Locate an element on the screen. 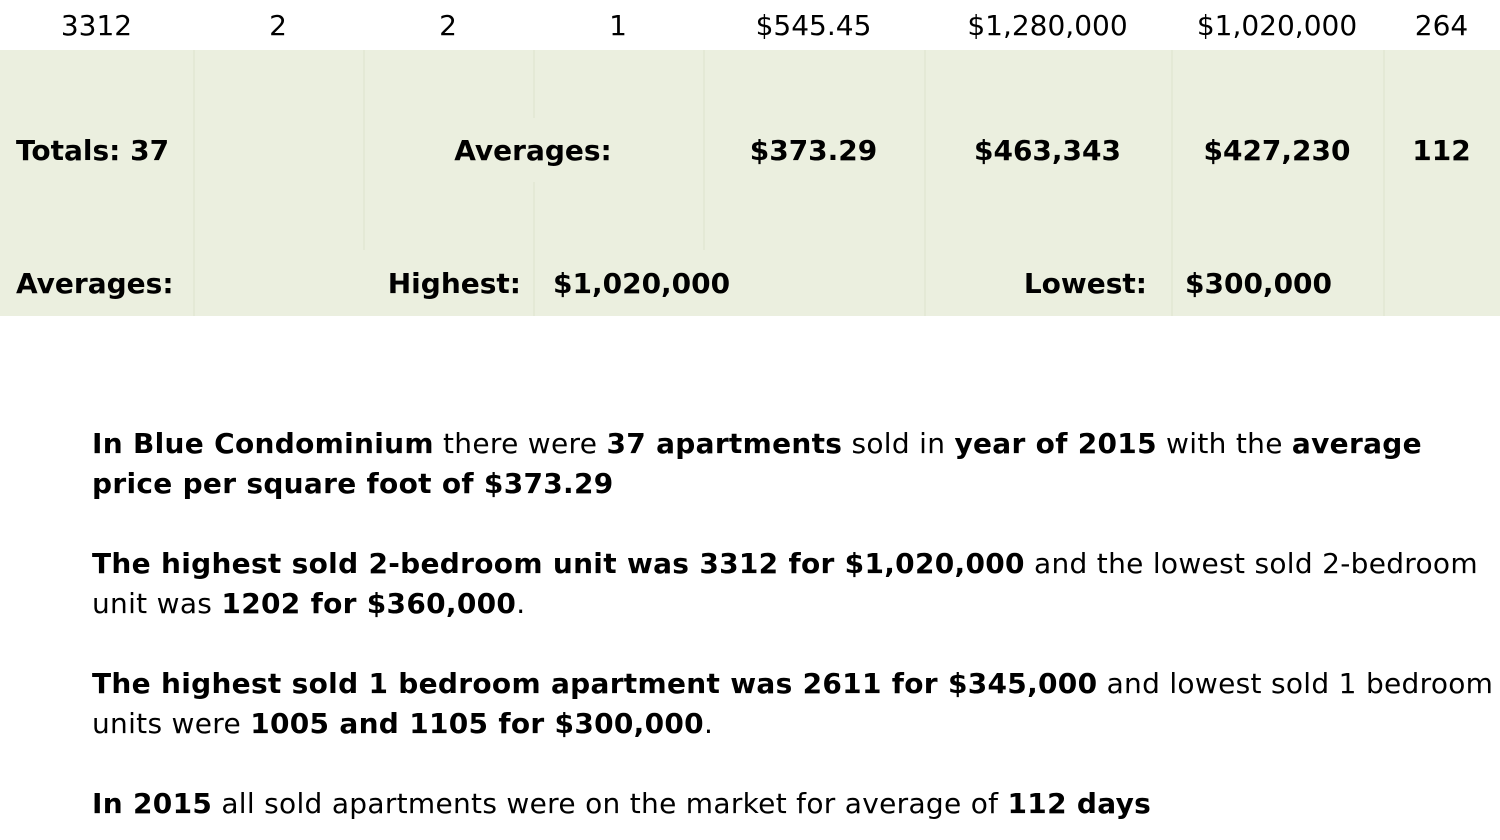 Image resolution: width=1500 pixels, height=840 pixels. bold-text: In Blue Condominium is located at coordinates (263, 443).